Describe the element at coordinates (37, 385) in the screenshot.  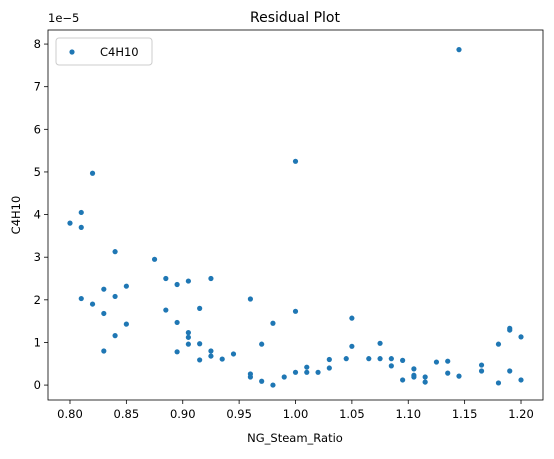
I see `y-tick-label: 0` at that location.